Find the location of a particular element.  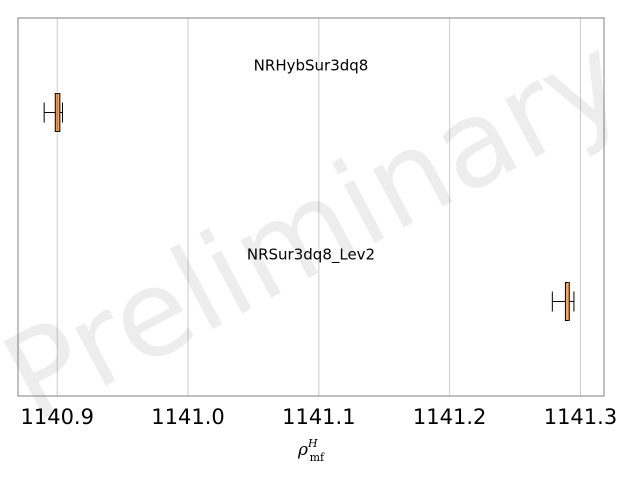

series-label: NRHybSur3dq8 is located at coordinates (311, 66).